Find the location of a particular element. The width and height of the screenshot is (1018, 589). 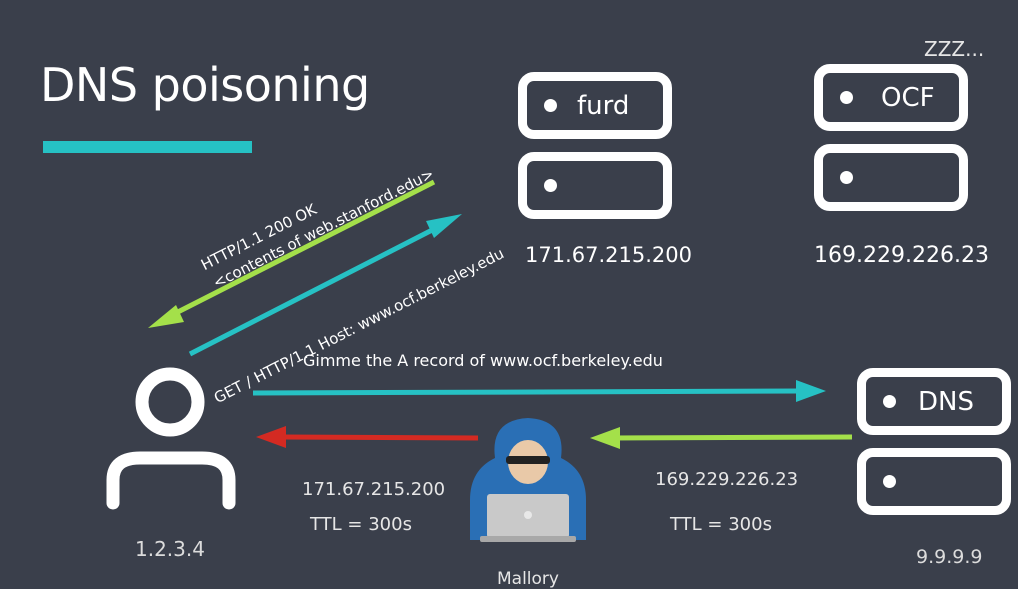

furd-server-top: furd is located at coordinates (595, 105).